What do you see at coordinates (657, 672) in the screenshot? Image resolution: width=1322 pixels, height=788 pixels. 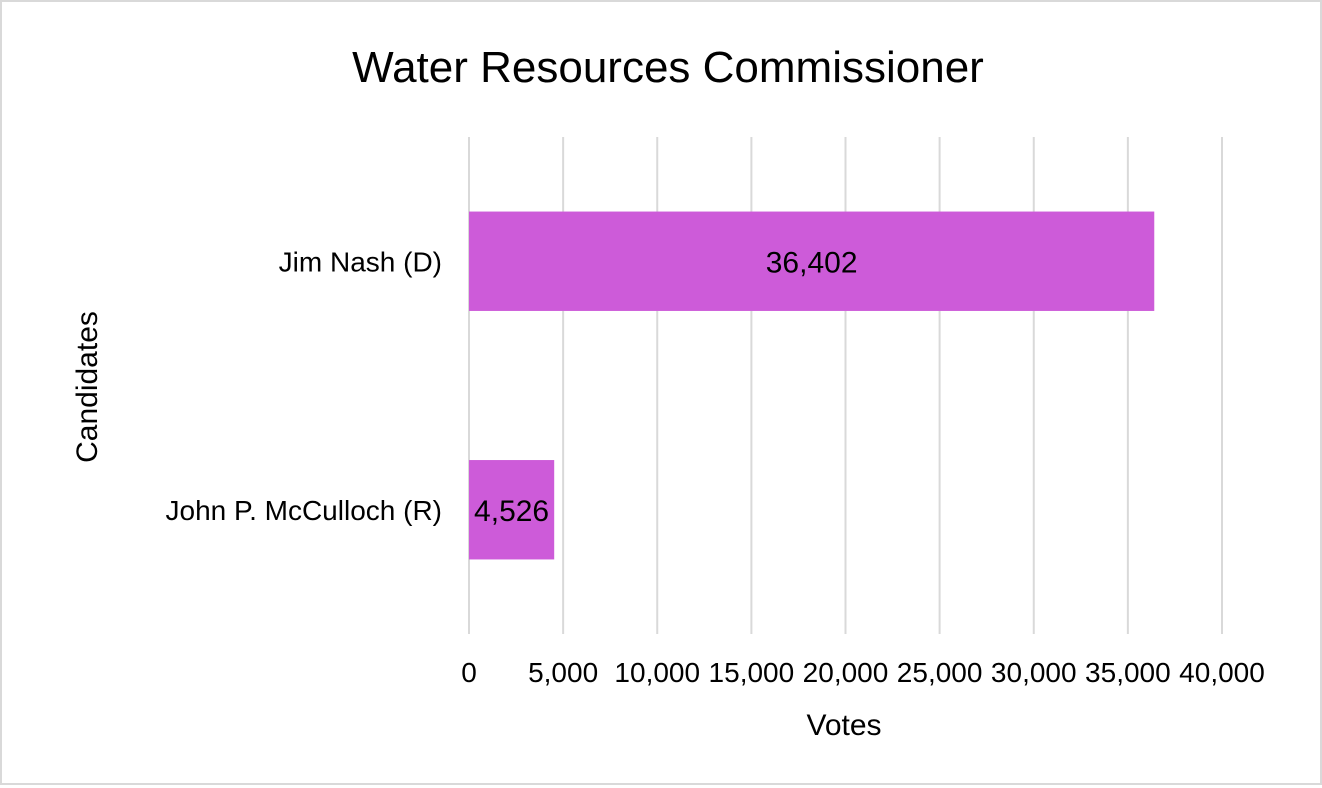 I see `x-tick-label-2: 10,000` at bounding box center [657, 672].